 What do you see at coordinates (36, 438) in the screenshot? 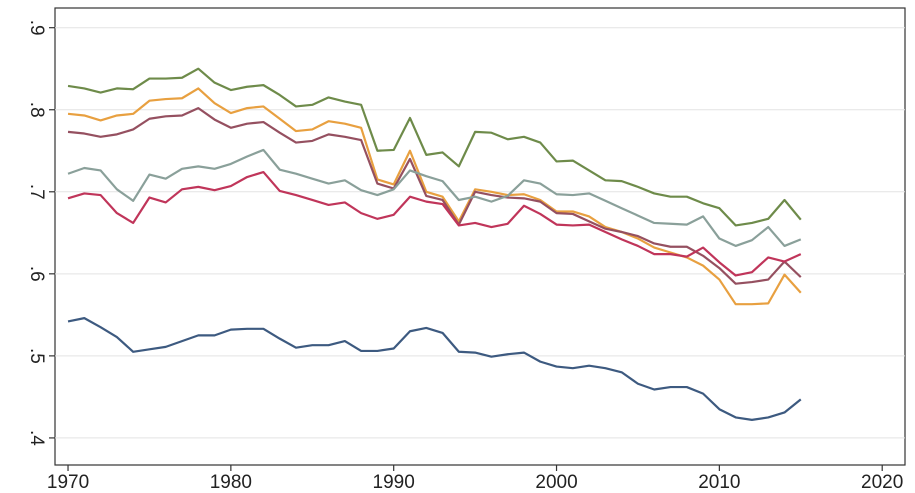
I see `y-tick-label: .4` at bounding box center [36, 438].